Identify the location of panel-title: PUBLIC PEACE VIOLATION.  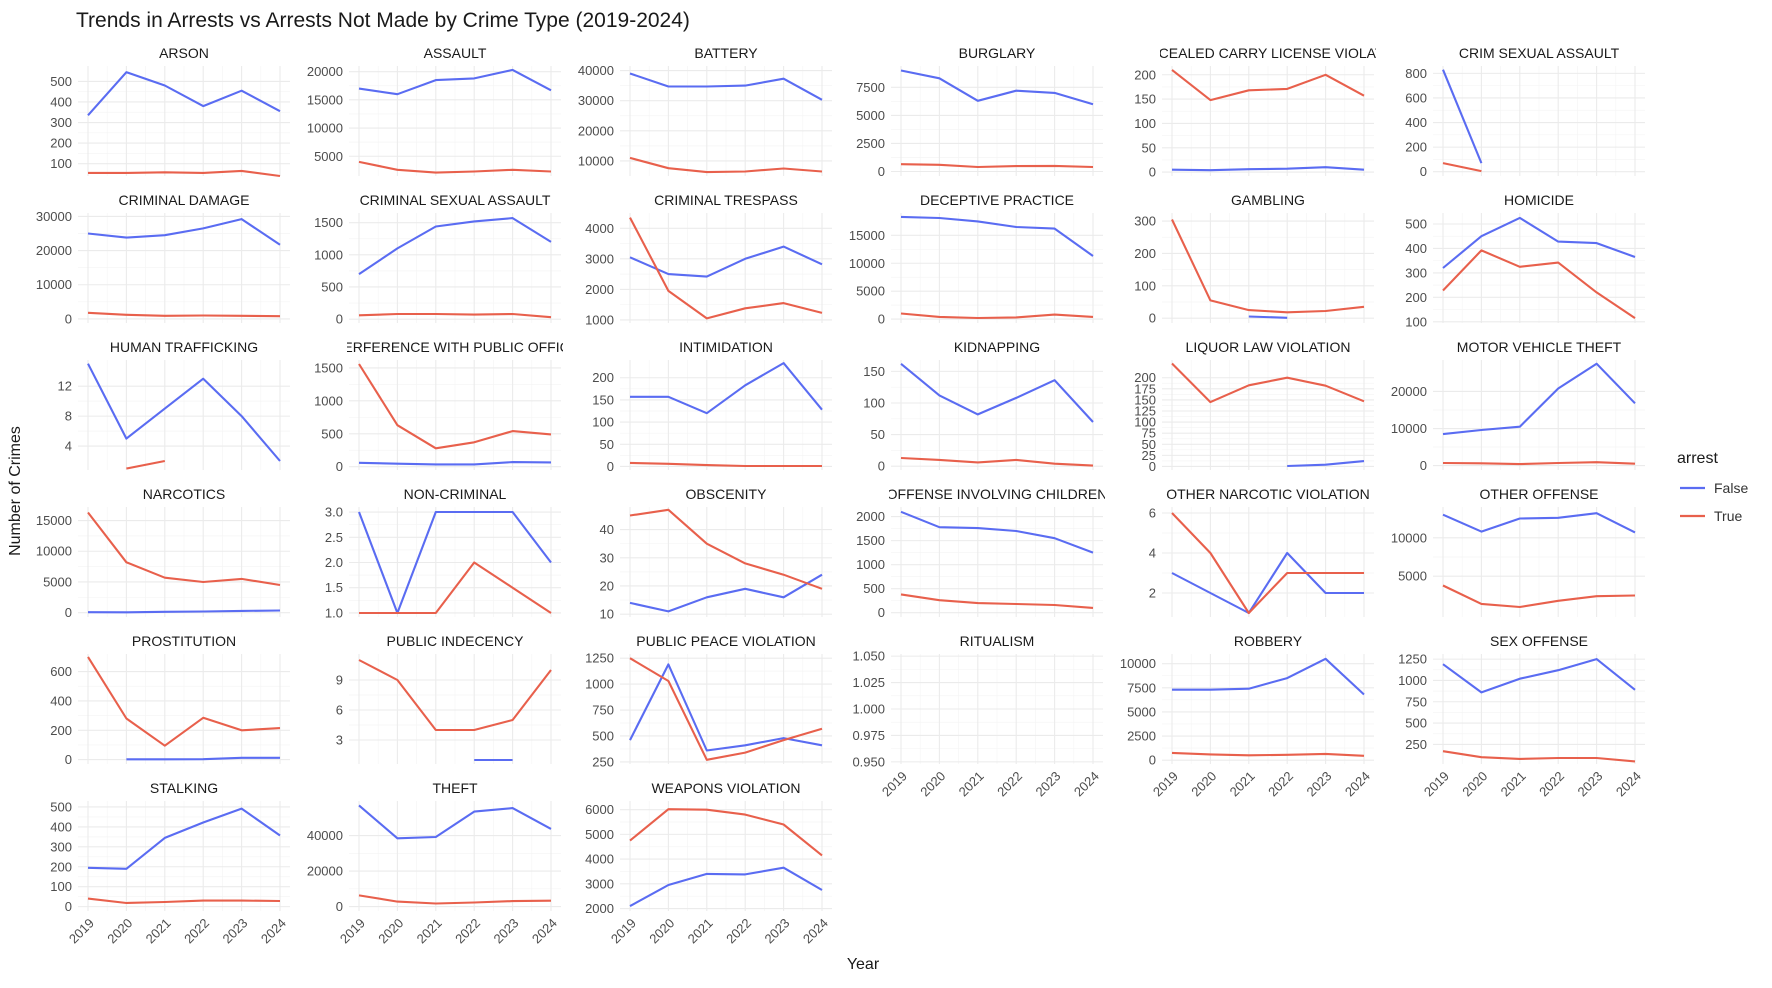
(725, 641).